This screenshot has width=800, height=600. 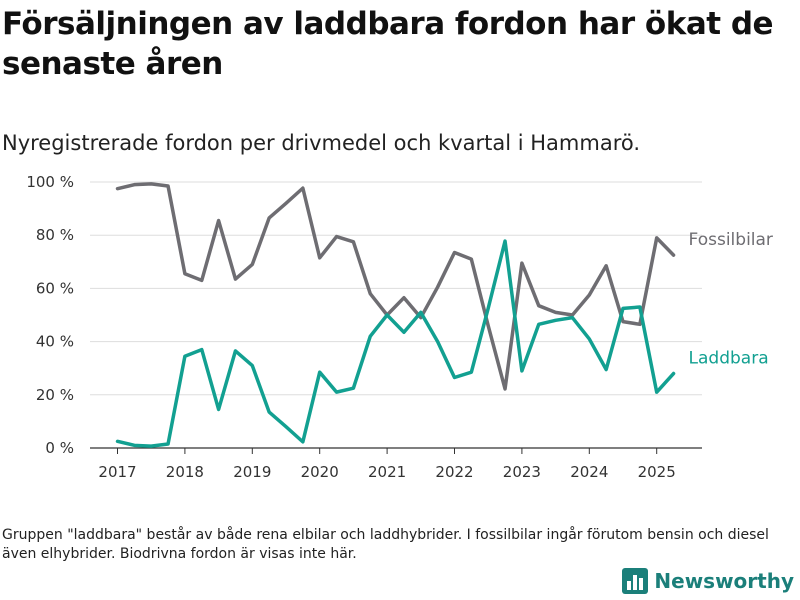 I want to click on x-axis-ticks: 2017 2018 2019 2020 2021 2022 2023 2024 2025, so click(x=387, y=464).